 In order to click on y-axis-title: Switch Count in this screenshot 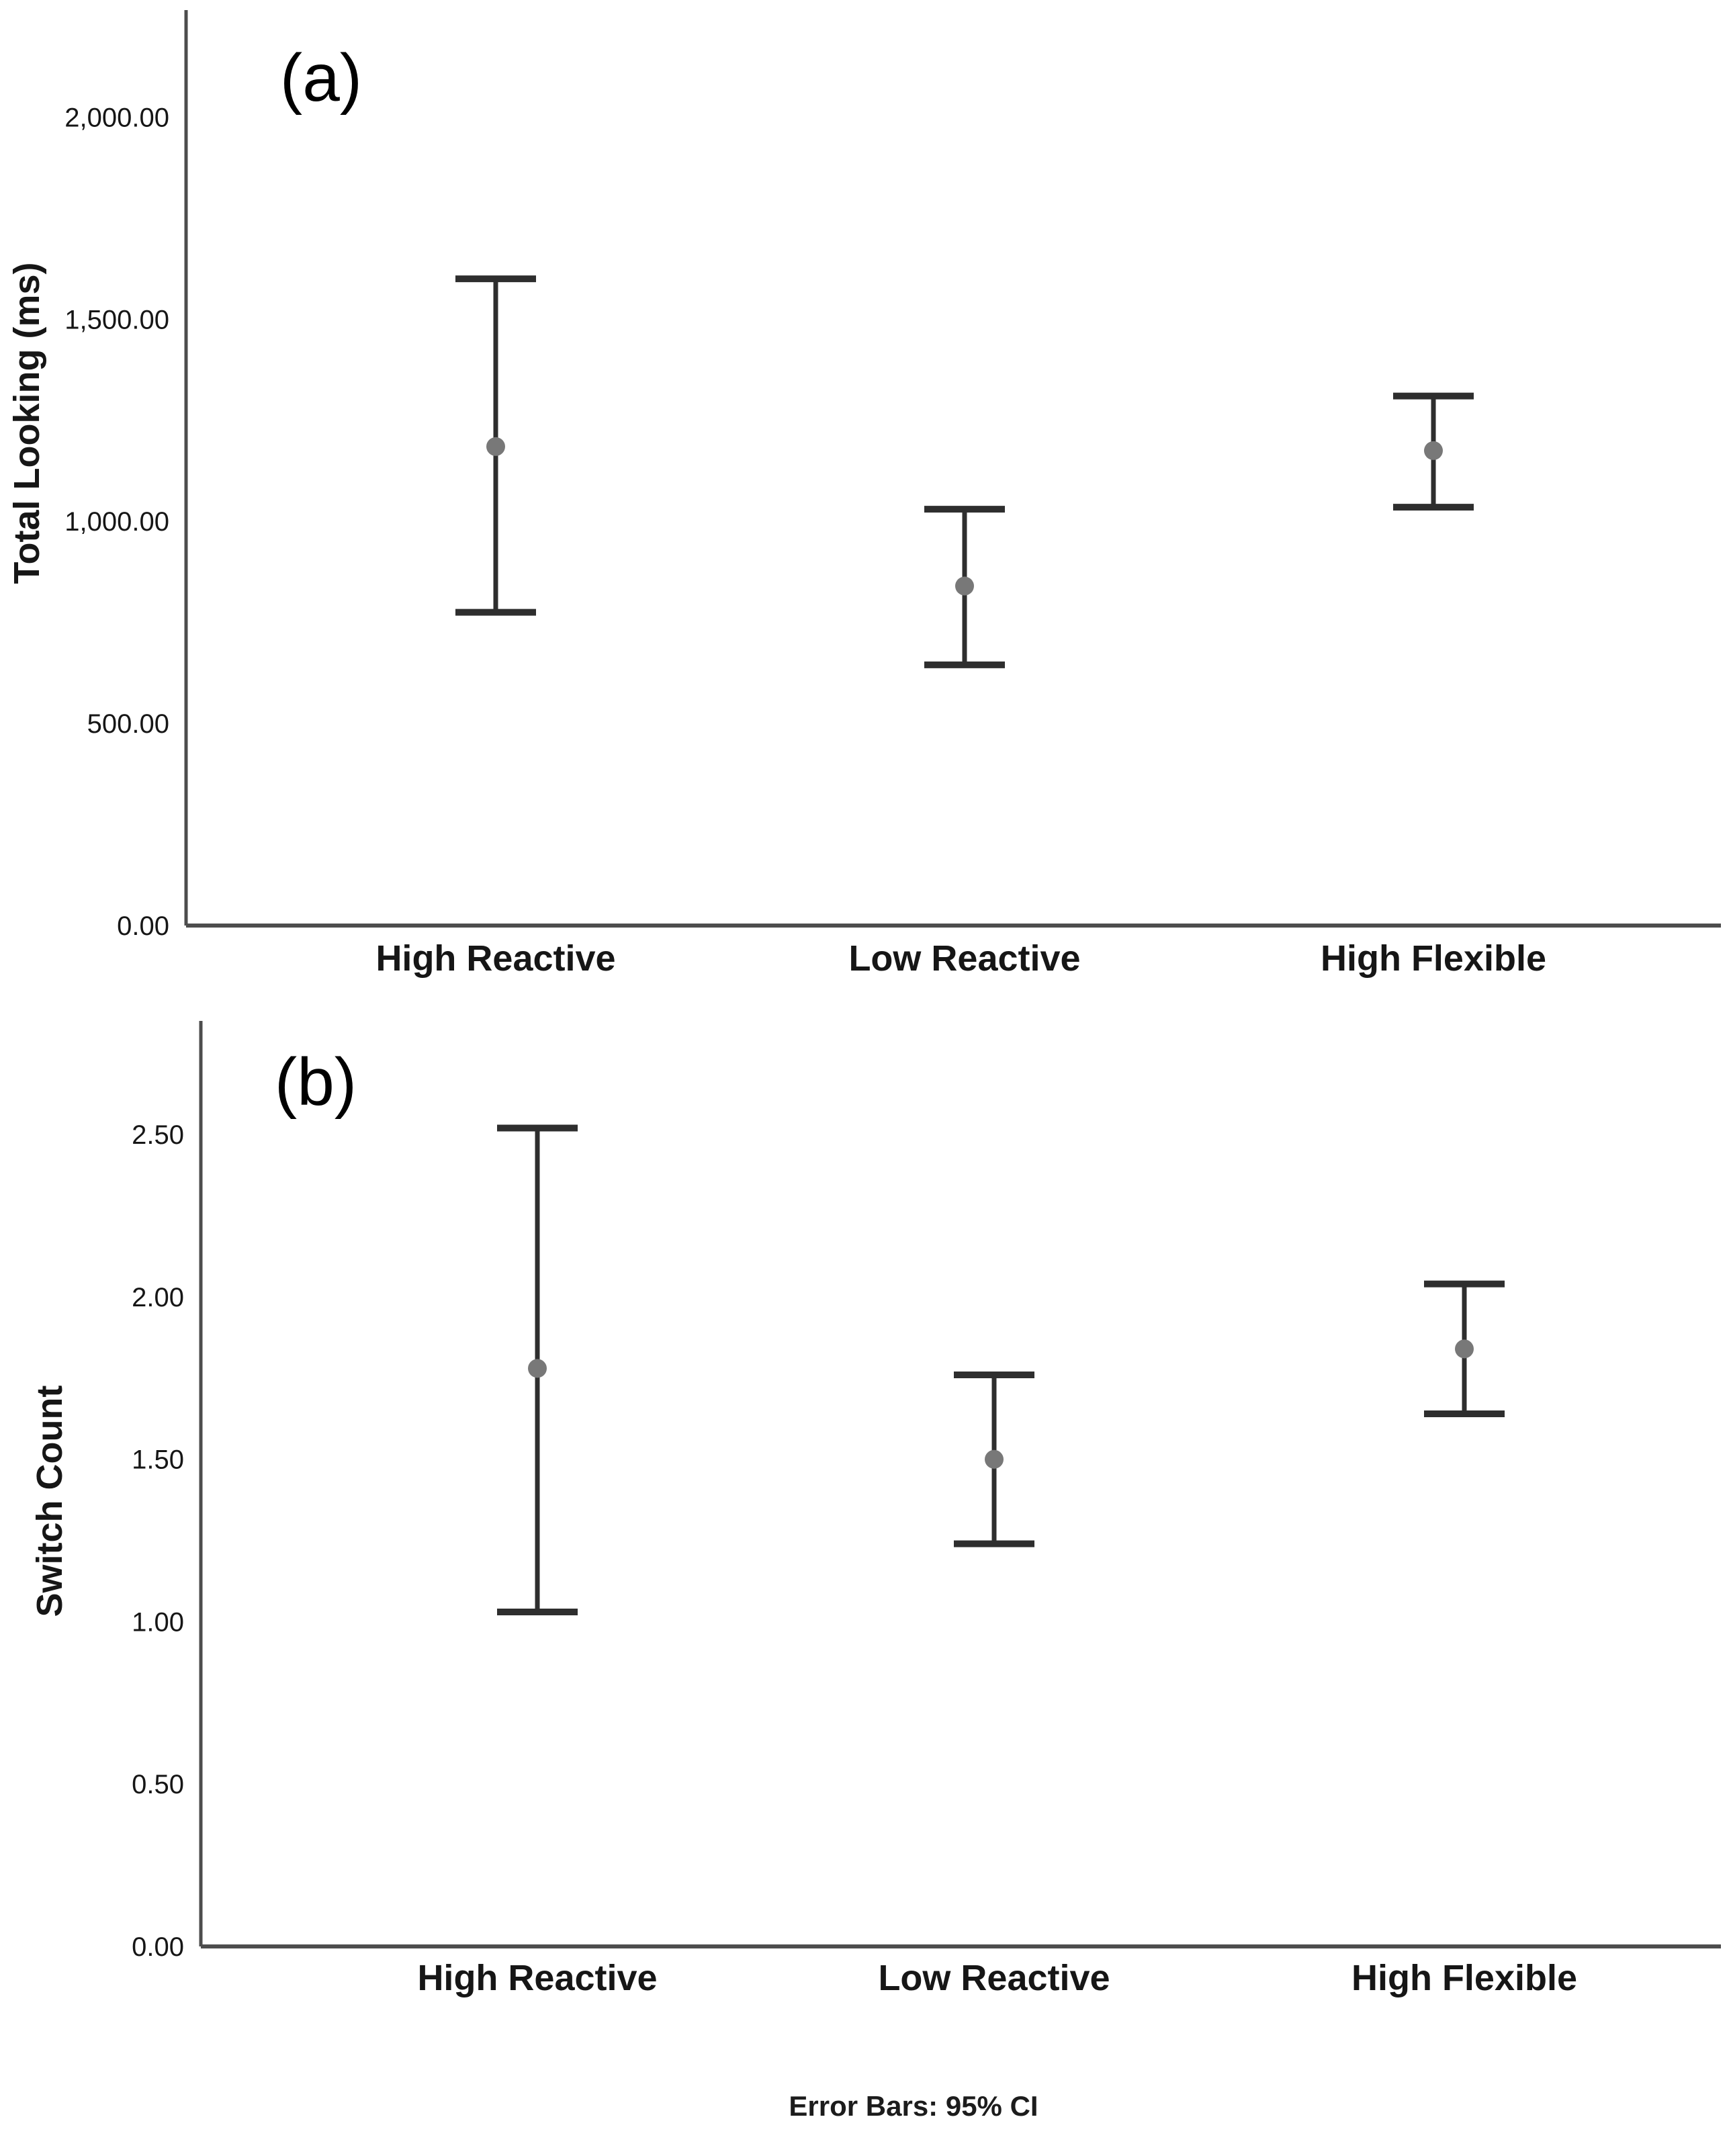, I will do `click(50, 1501)`.